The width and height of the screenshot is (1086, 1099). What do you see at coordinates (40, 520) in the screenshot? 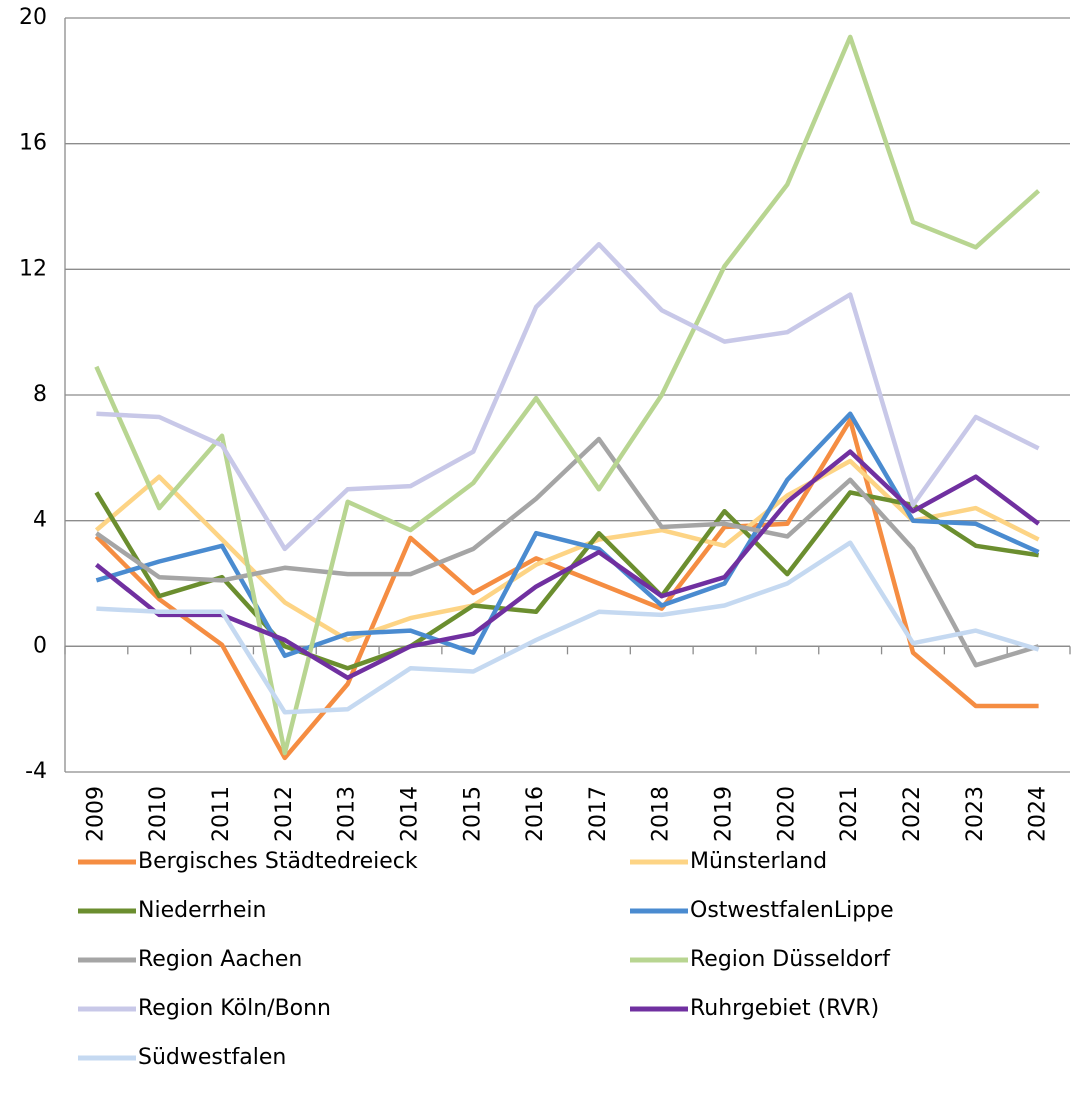
I see `y-tick-label: 4` at bounding box center [40, 520].